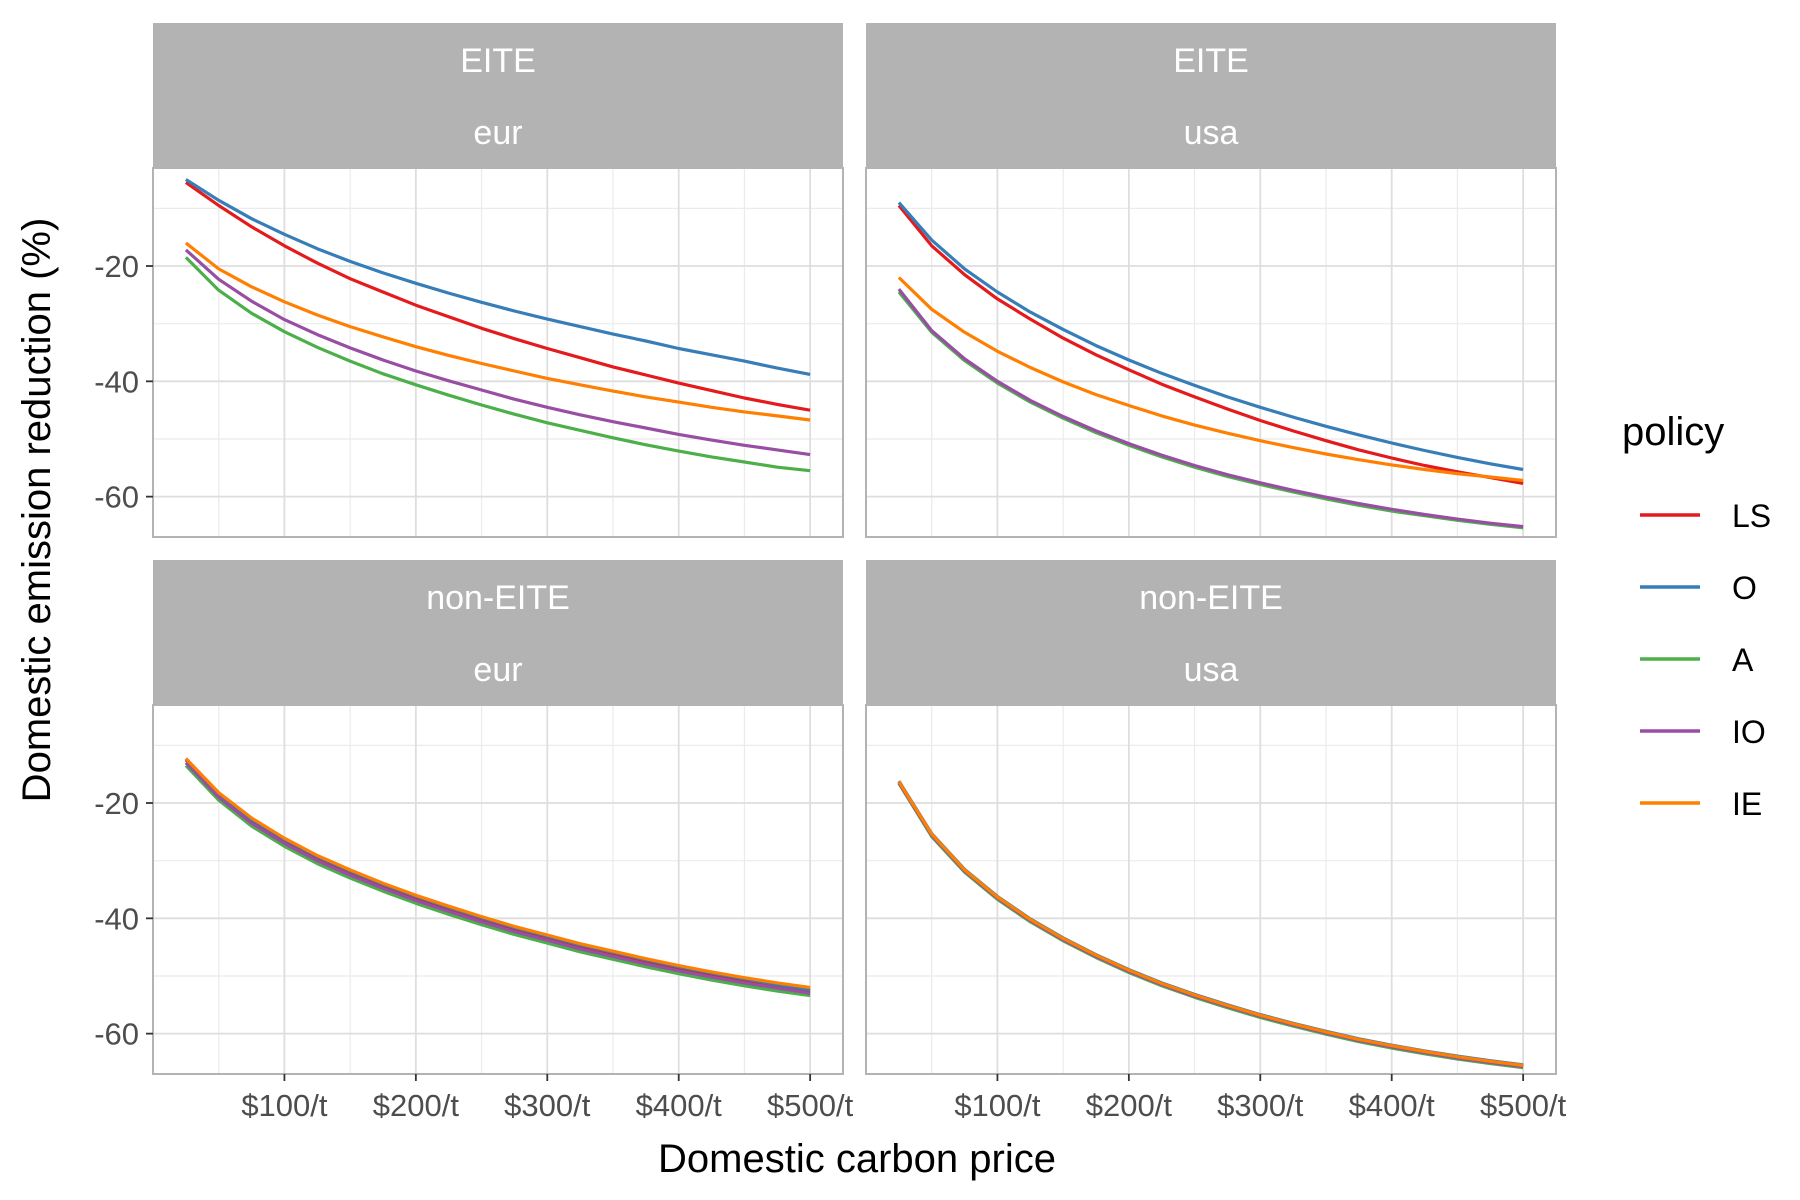 The width and height of the screenshot is (1800, 1200). I want to click on panel-strip: EITE eur, so click(498, 95).